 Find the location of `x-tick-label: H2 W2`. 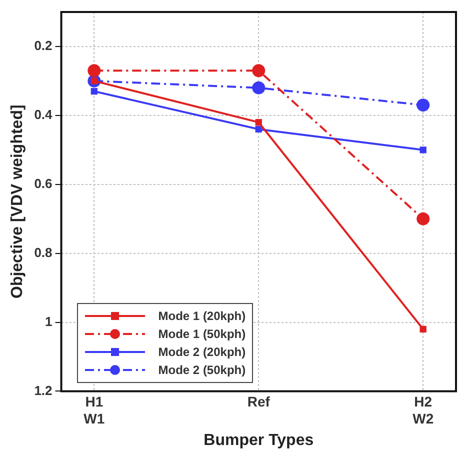

x-tick-label: H2 W2 is located at coordinates (423, 409).